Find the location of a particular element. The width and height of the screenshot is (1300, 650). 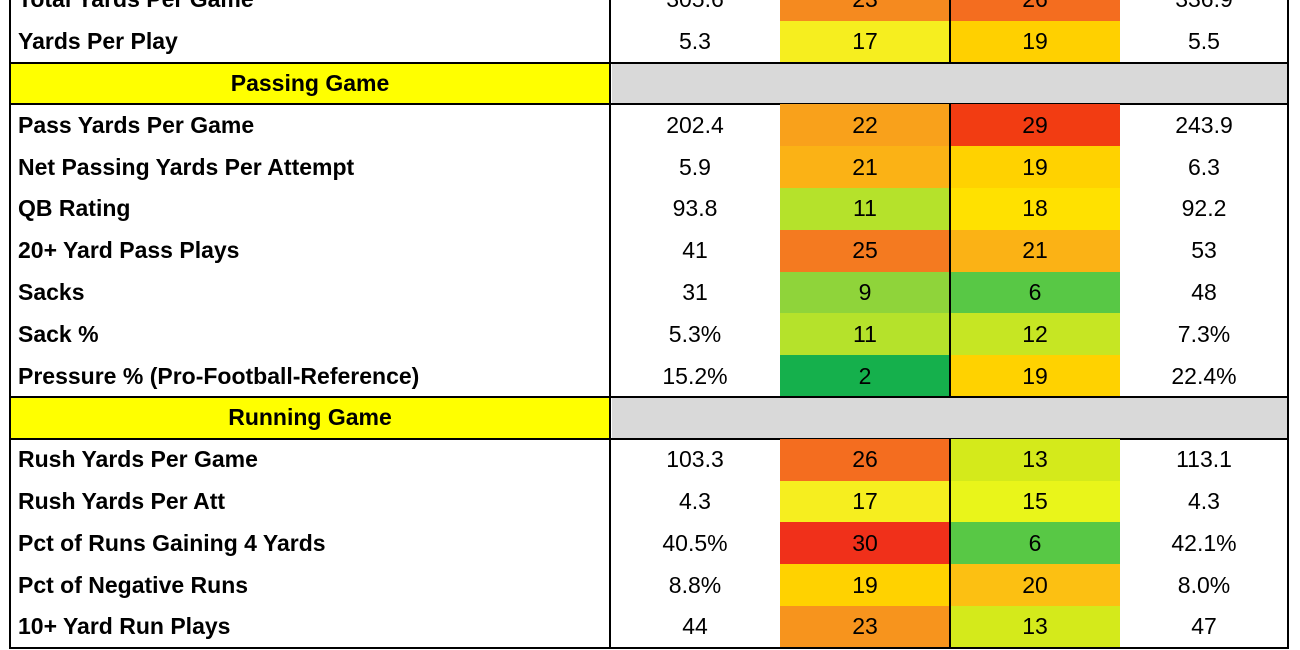

stat-cell: 5.3 is located at coordinates (695, 41).